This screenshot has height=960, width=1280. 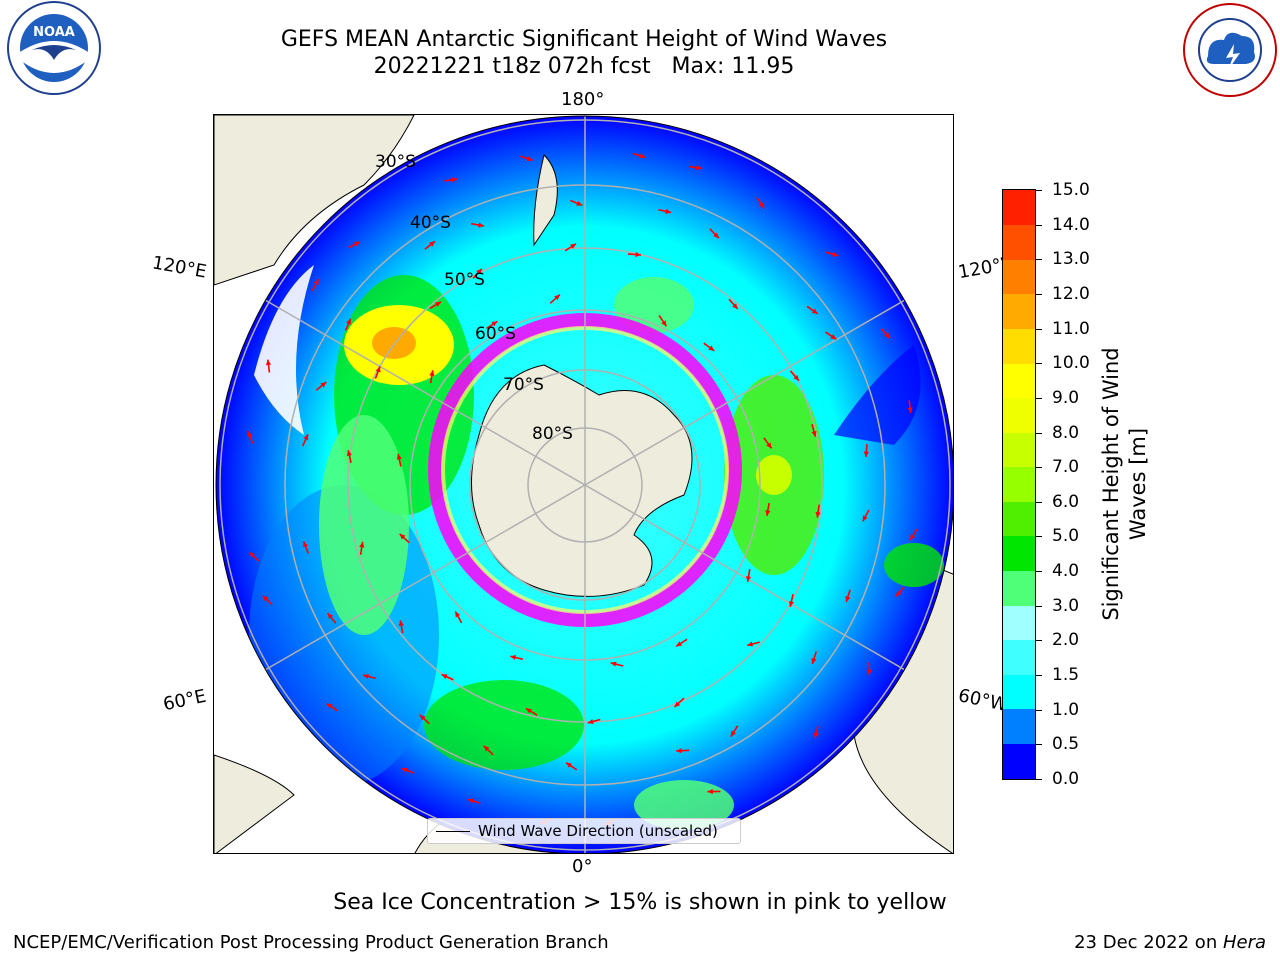 I want to click on lat-label-50s: 50°S, so click(x=464, y=280).